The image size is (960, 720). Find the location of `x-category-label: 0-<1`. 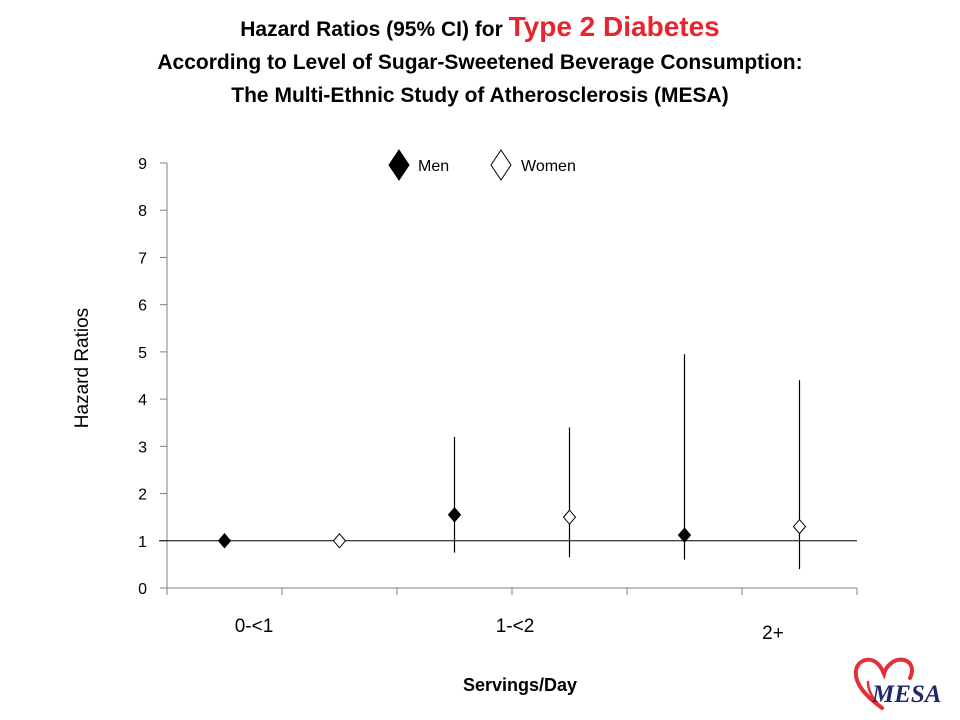

x-category-label: 0-<1 is located at coordinates (254, 626).